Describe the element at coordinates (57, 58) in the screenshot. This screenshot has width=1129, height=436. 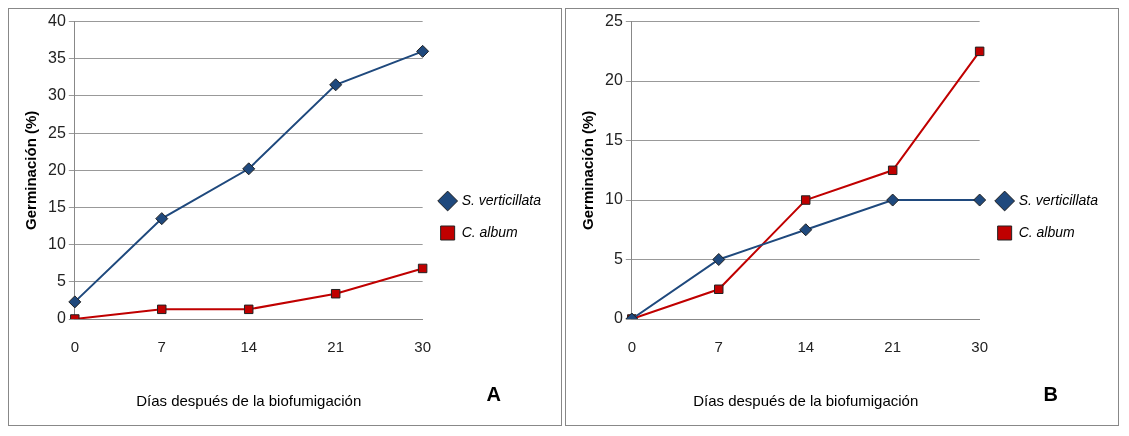
I see `y-tick-label: 35` at that location.